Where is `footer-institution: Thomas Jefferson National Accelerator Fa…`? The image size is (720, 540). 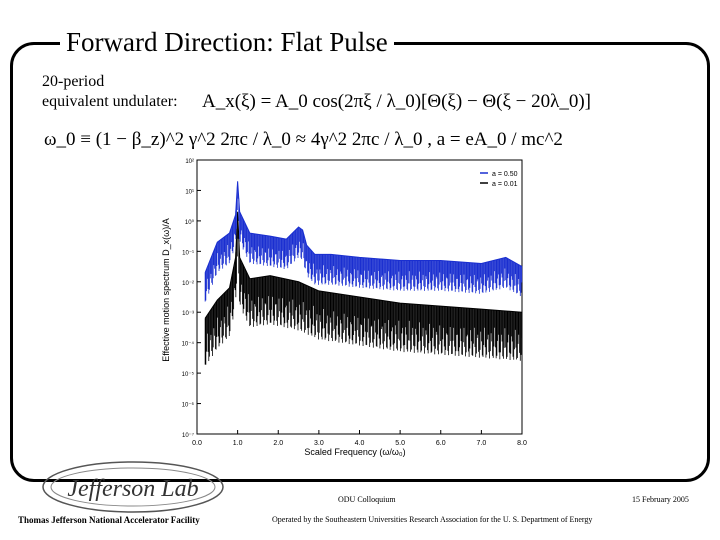
footer-institution: Thomas Jefferson National Accelerator Fa… is located at coordinates (109, 520).